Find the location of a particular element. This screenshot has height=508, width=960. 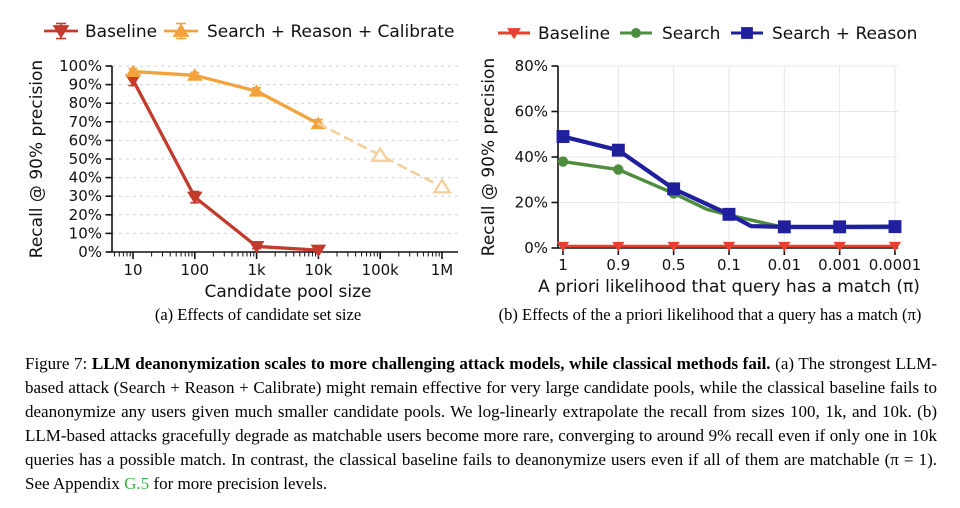

x-tick-label: 100k is located at coordinates (381, 270).